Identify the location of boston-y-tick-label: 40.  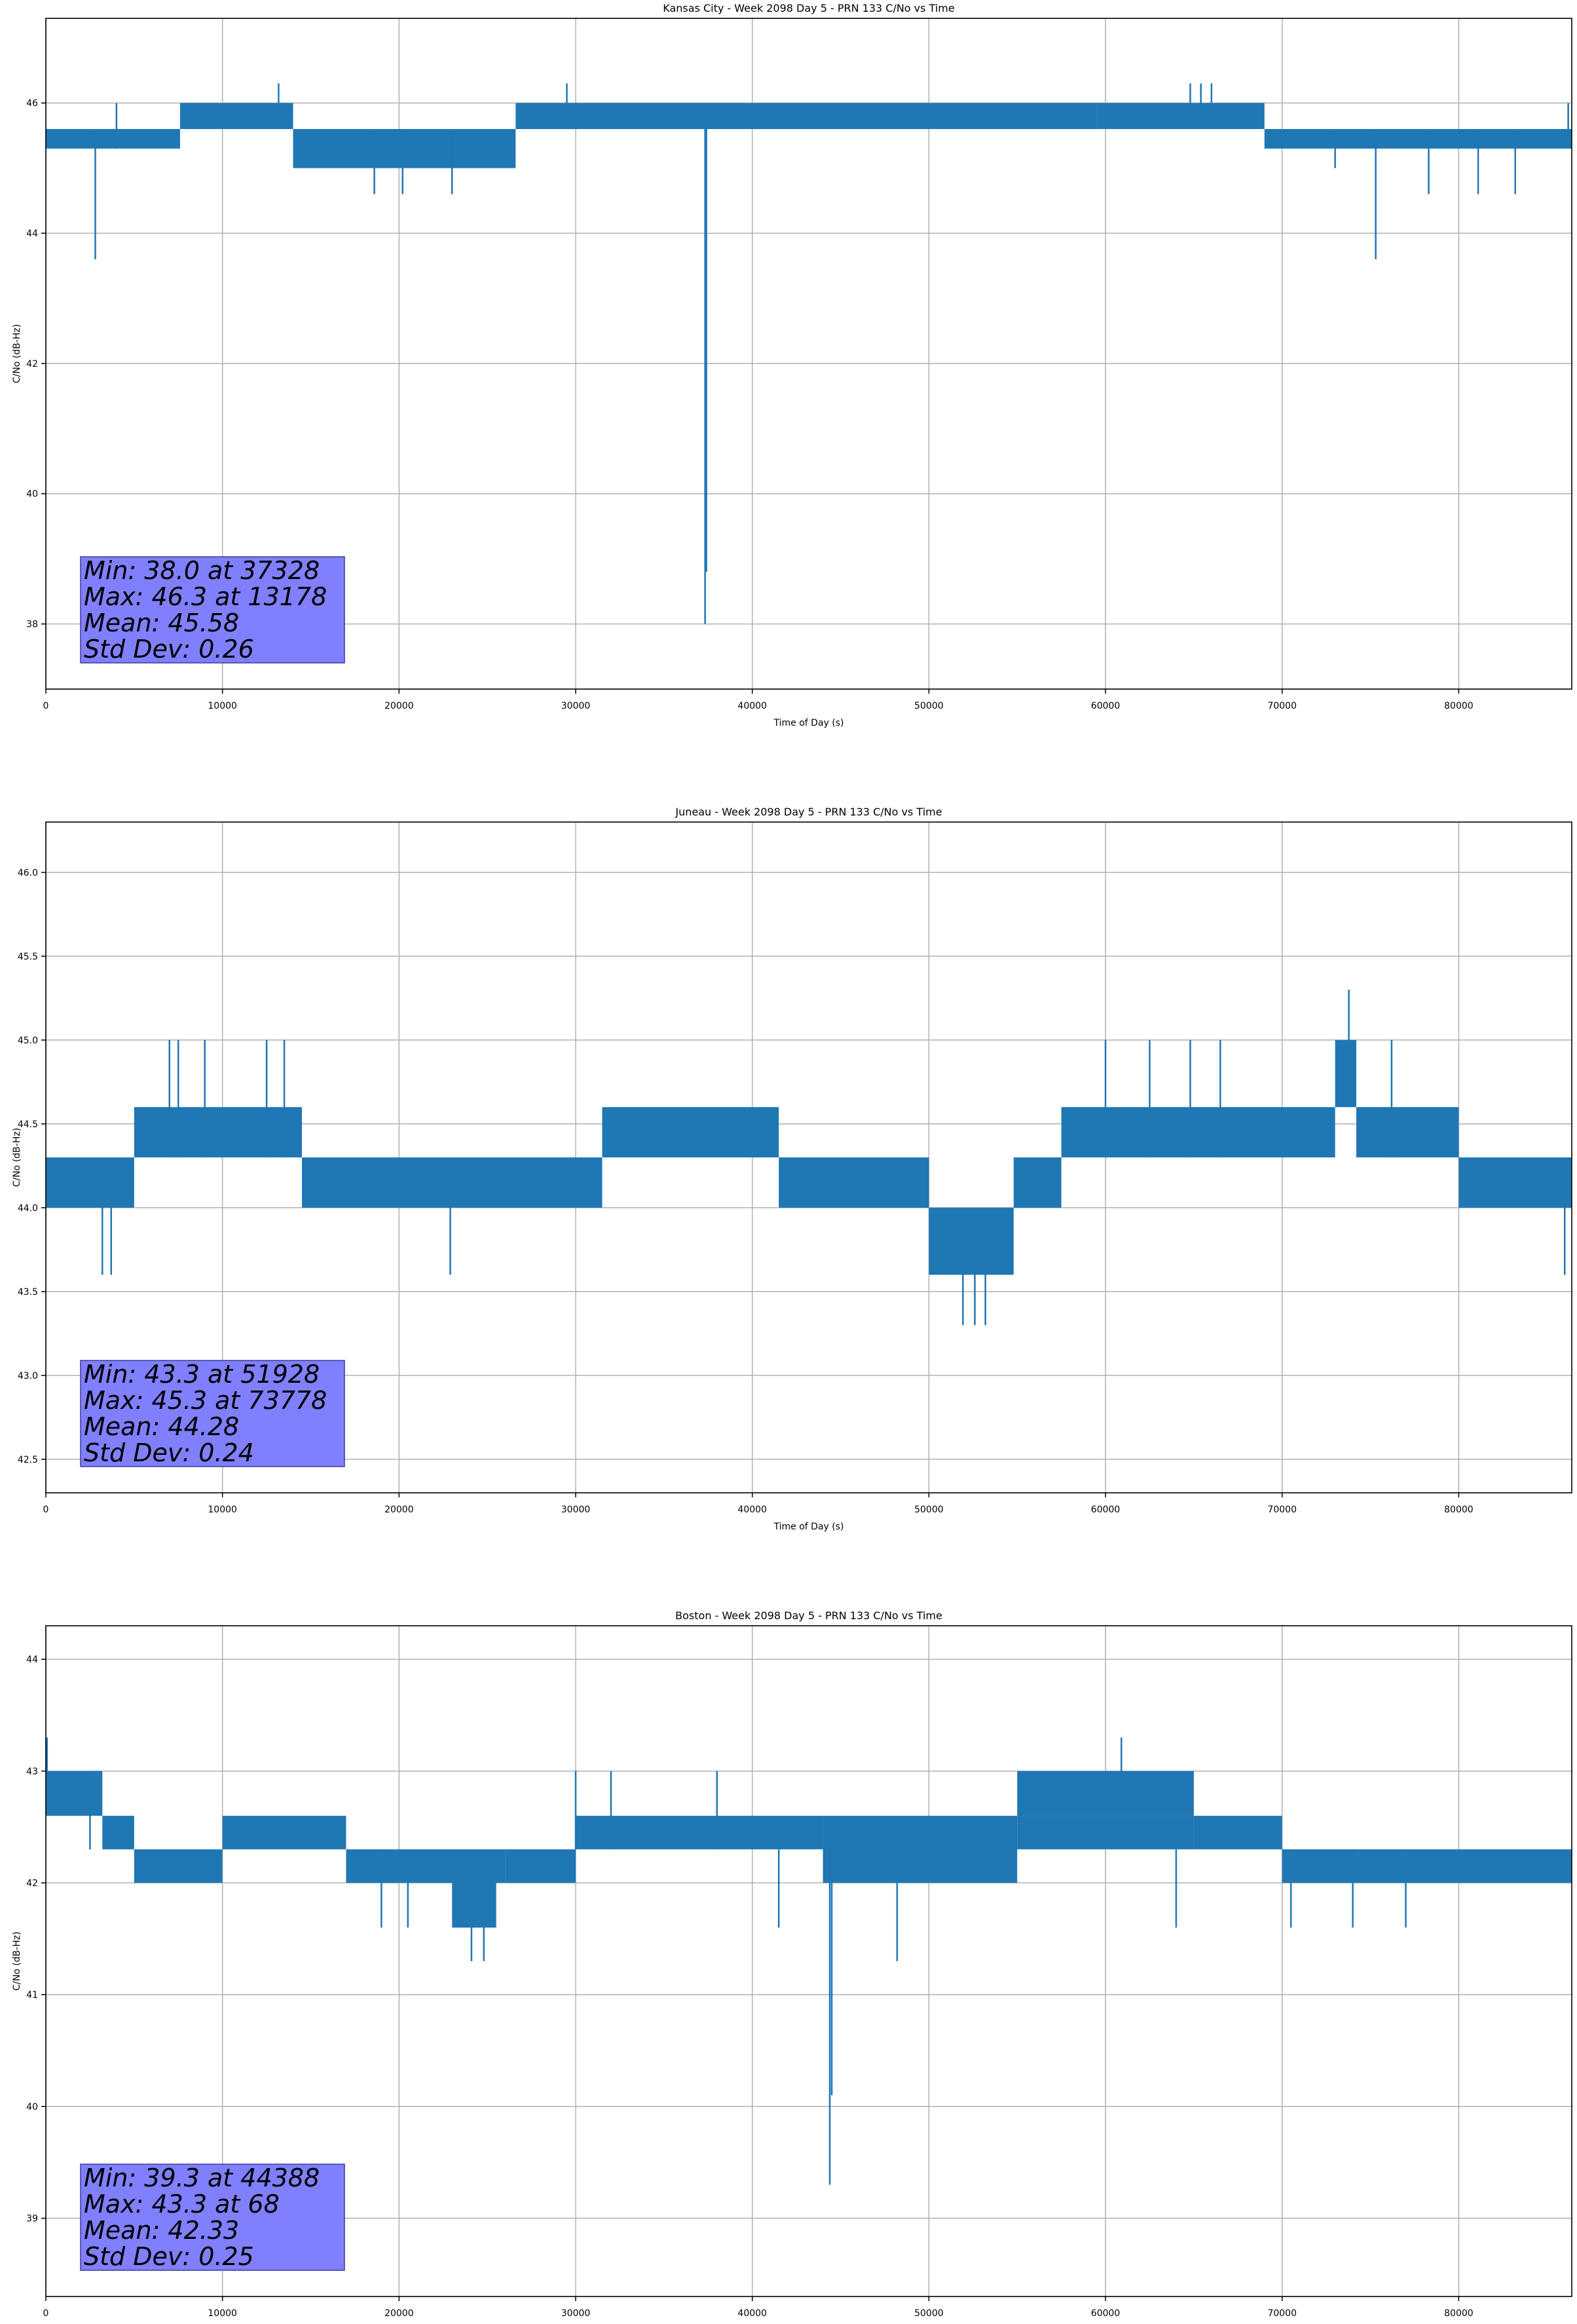
(32, 2107).